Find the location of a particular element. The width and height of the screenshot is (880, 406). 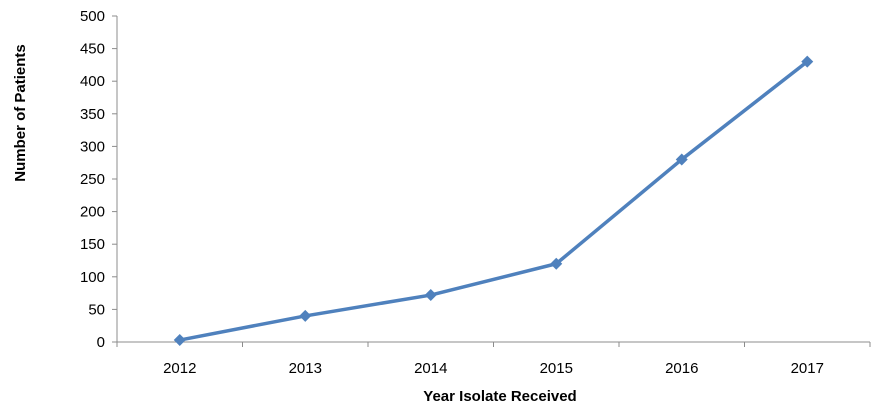

y-tick-label: 400 is located at coordinates (92, 81).